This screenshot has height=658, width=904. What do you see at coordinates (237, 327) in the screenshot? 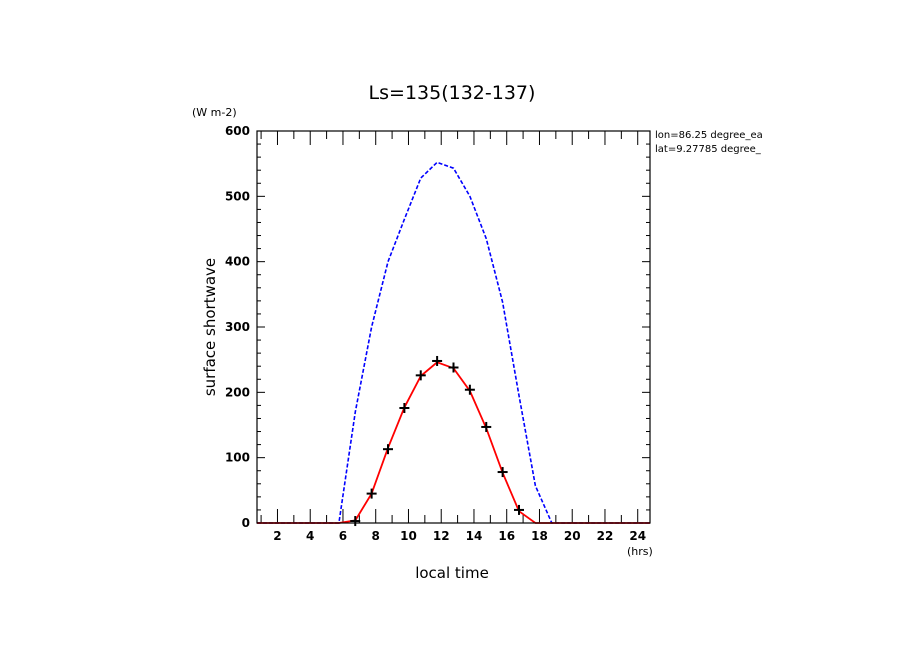
I see `y-tick-label: 300` at bounding box center [237, 327].